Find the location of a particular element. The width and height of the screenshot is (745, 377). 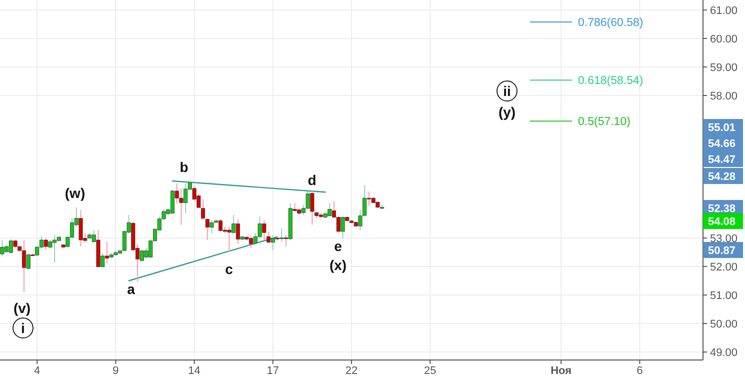

x-tick-label: 25 is located at coordinates (430, 371).